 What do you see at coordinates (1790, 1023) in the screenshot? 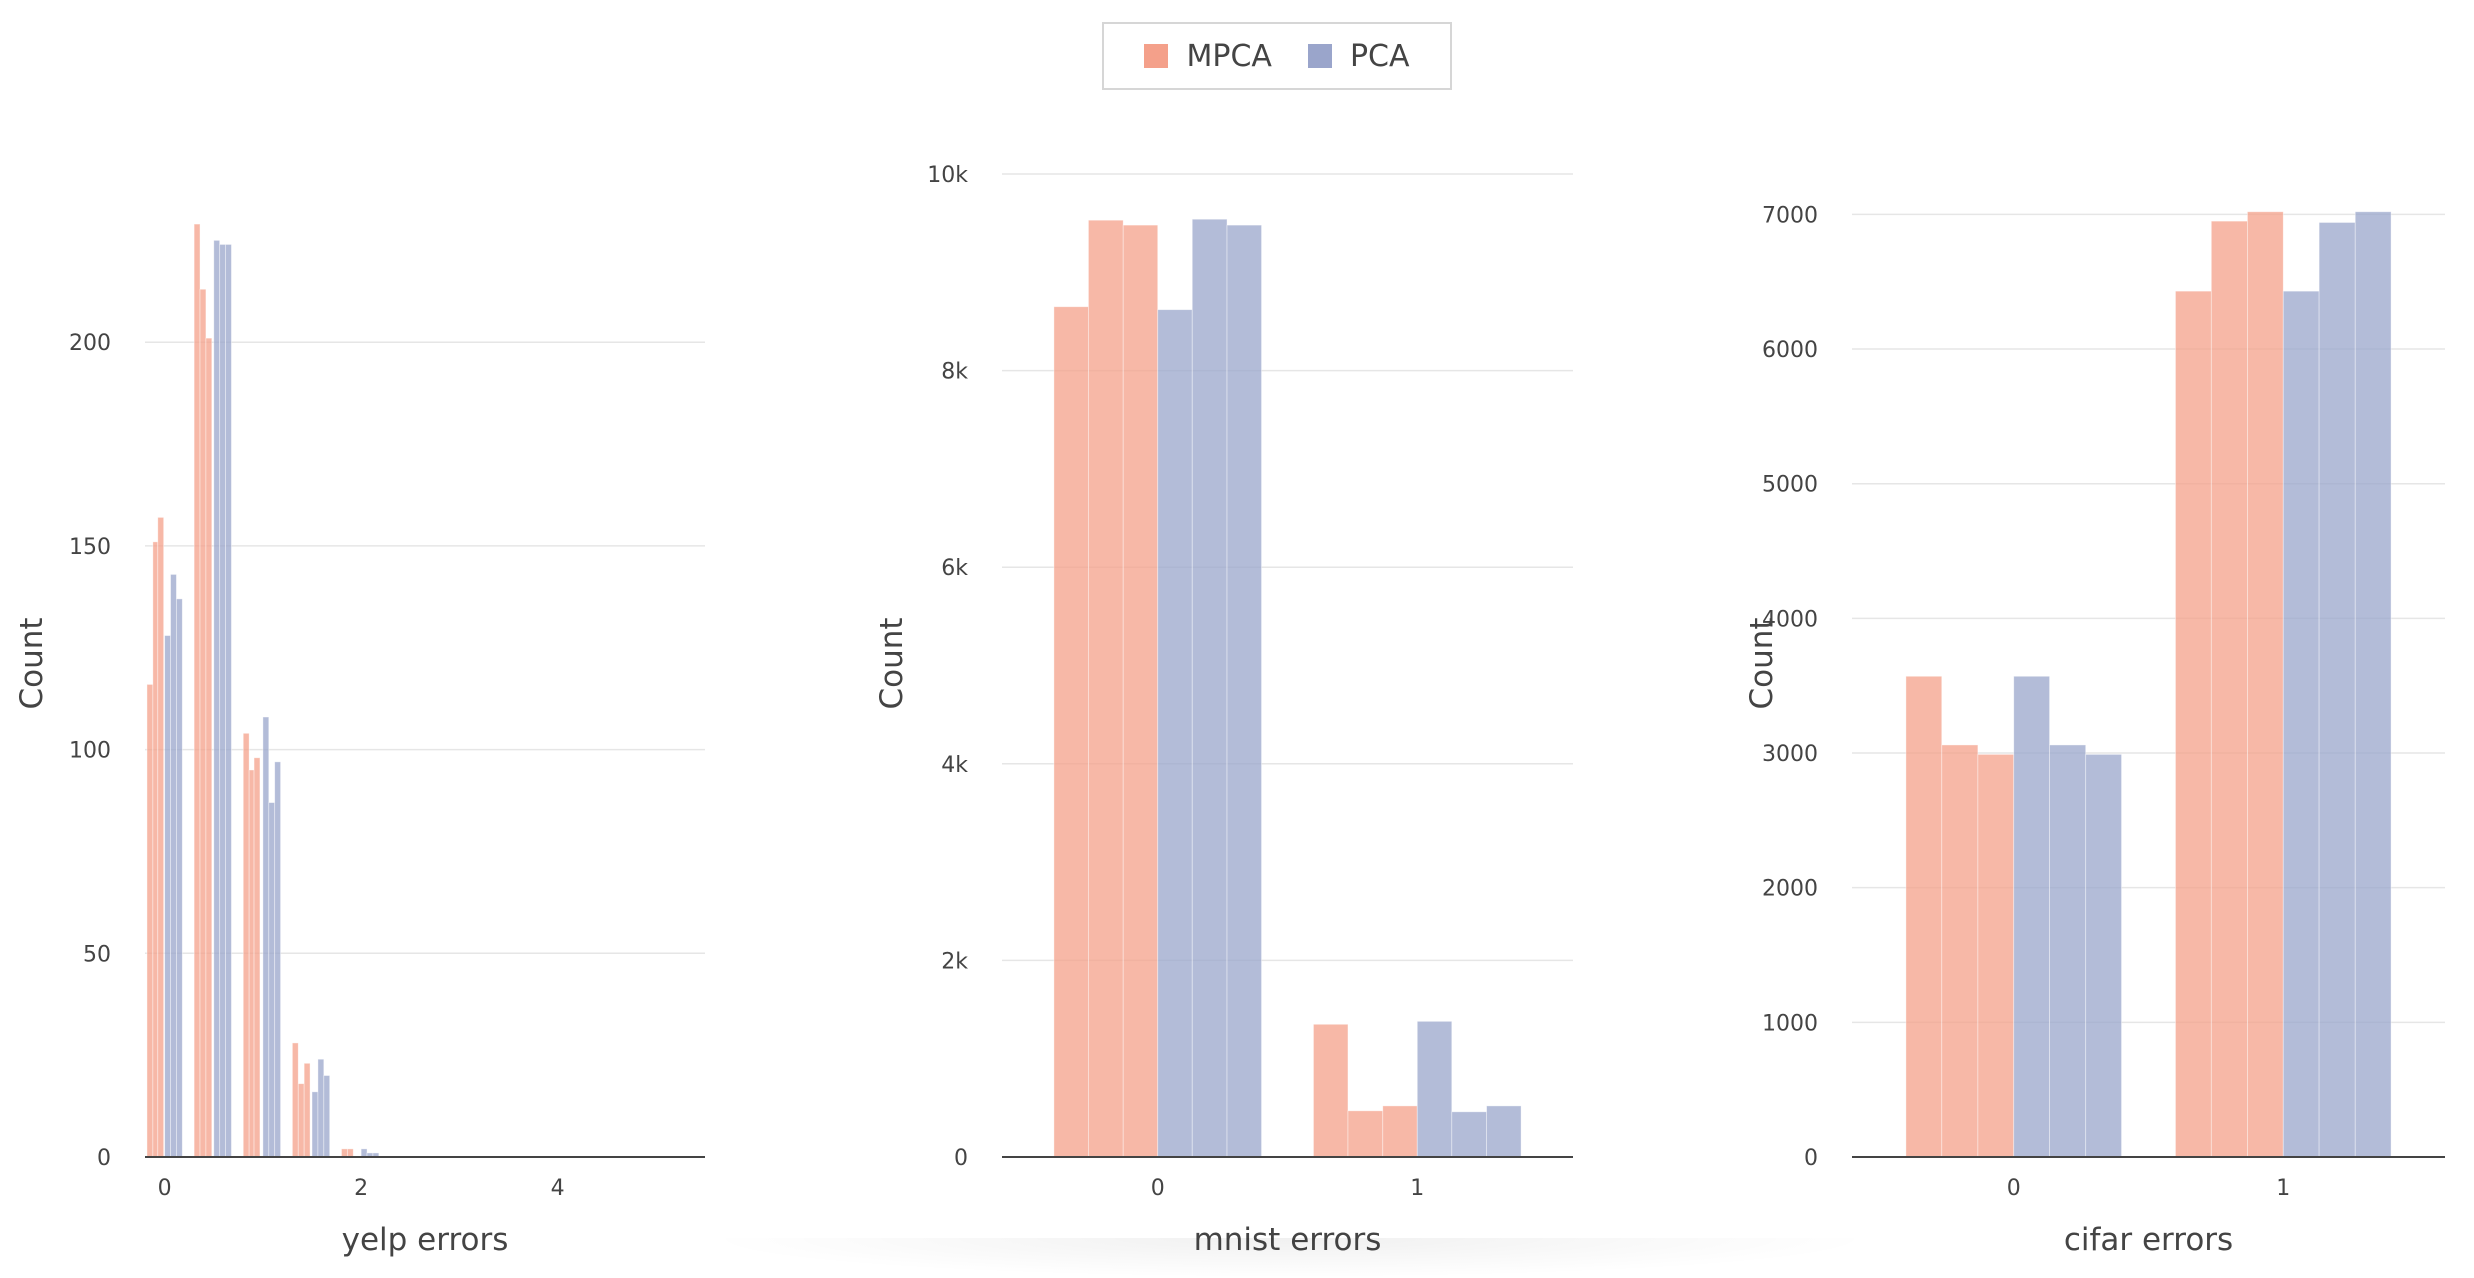
I see `y-tick-label: 1000` at bounding box center [1790, 1023].